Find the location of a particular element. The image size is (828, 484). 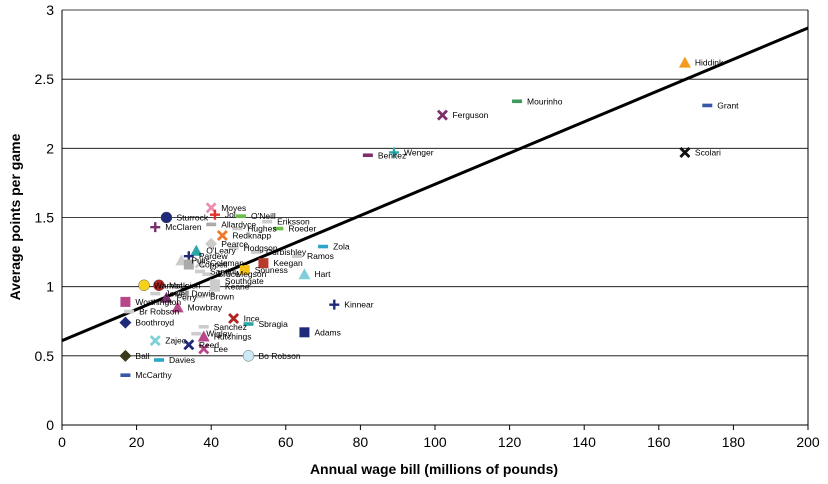

point-label: Mowbray is located at coordinates (205, 307).